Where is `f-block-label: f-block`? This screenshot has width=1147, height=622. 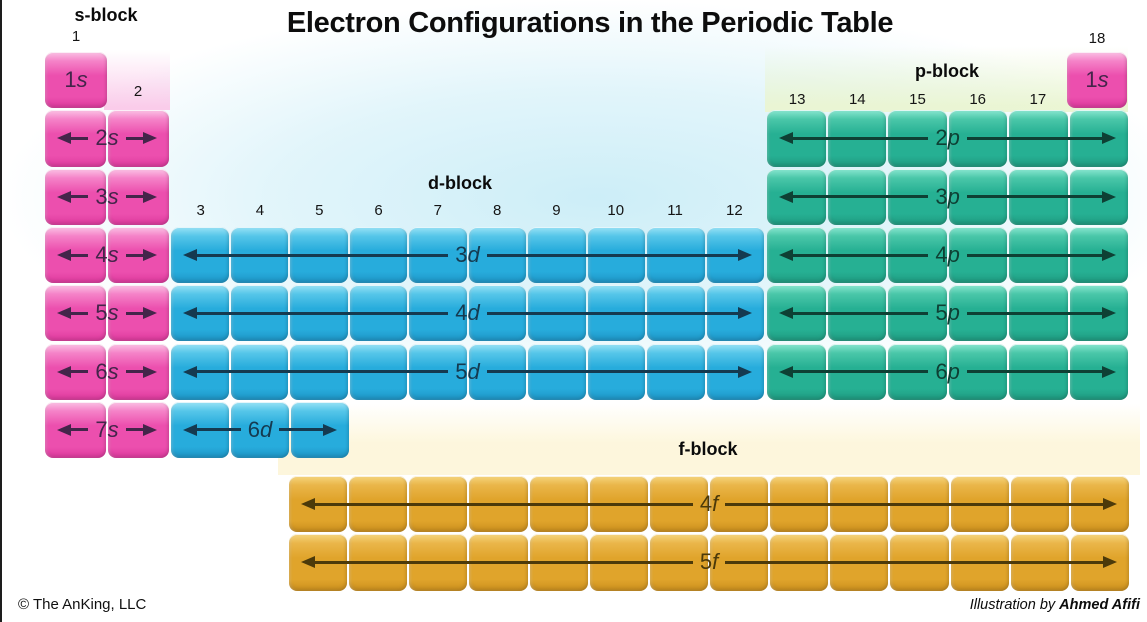 f-block-label: f-block is located at coordinates (708, 449).